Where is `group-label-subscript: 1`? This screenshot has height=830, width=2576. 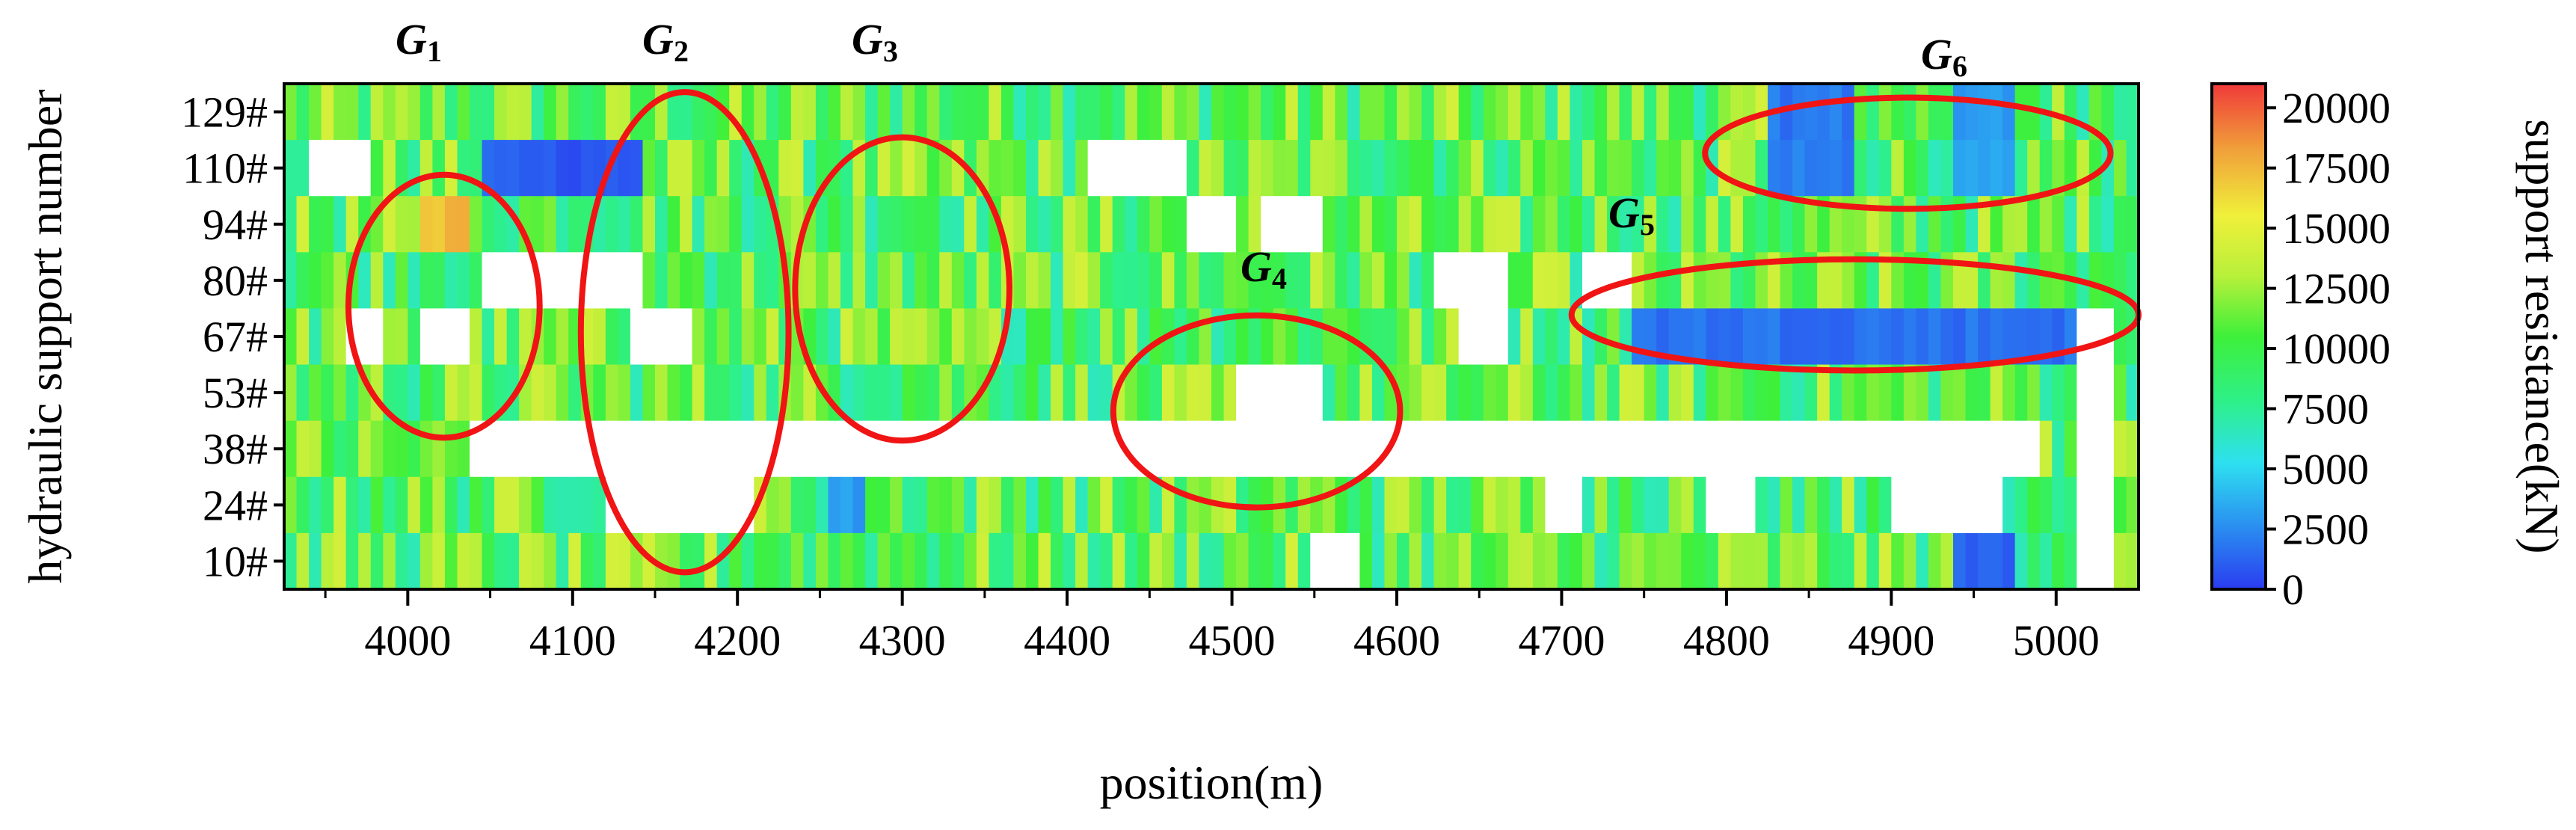 group-label-subscript: 1 is located at coordinates (434, 51).